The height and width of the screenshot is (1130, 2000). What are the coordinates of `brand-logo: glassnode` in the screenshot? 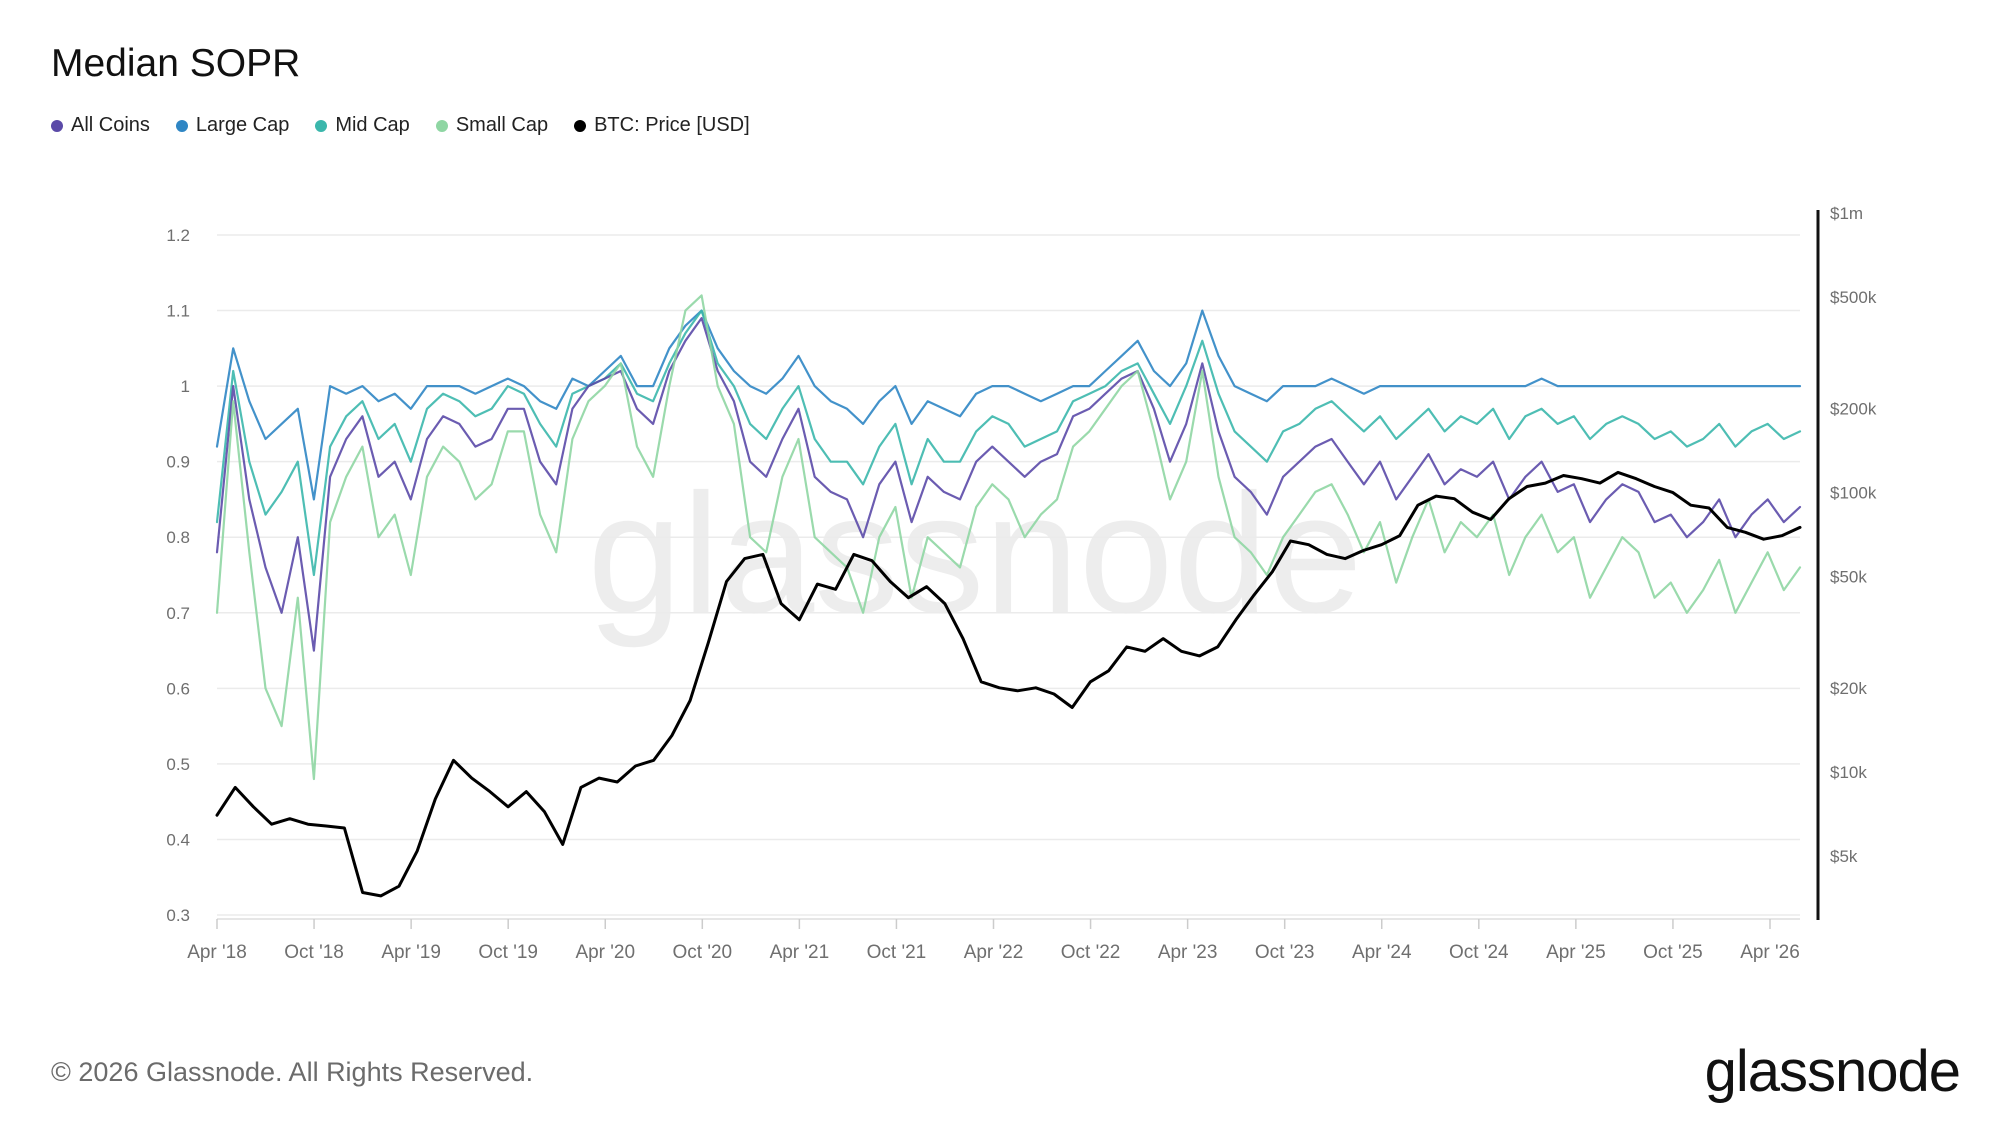 It's located at (1832, 1071).